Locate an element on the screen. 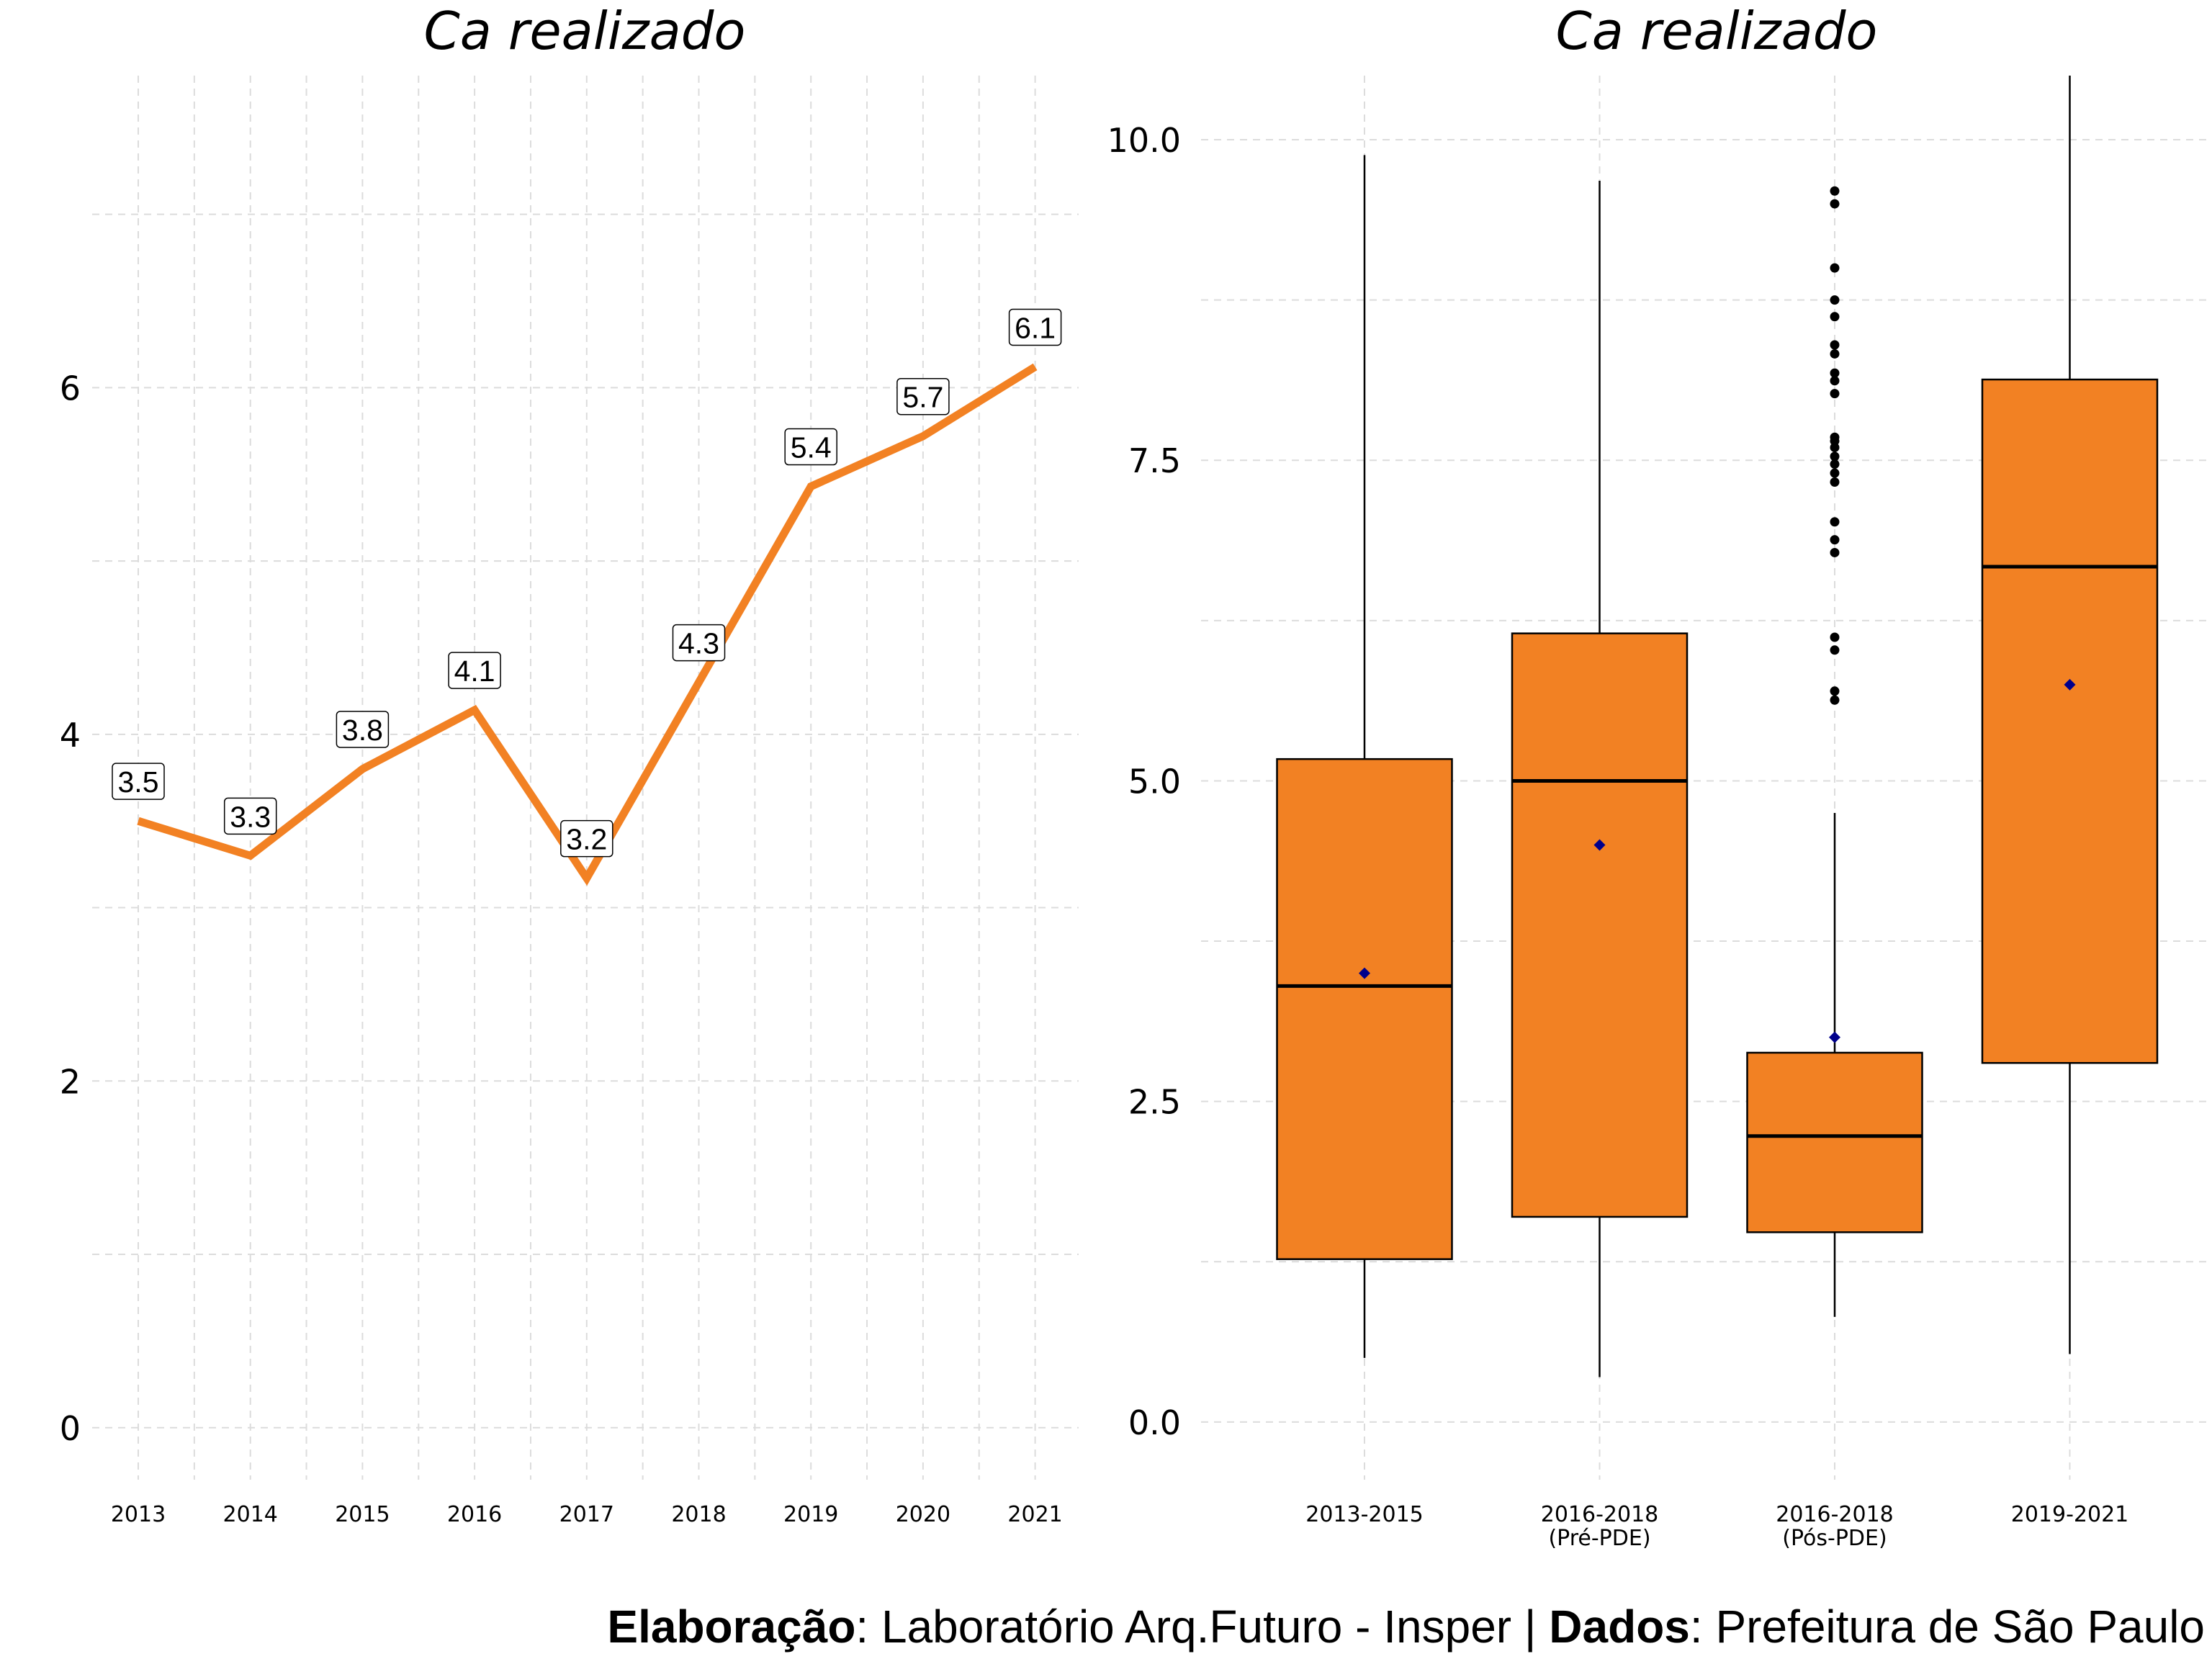  y-tick-label: 6 is located at coordinates (70, 389).